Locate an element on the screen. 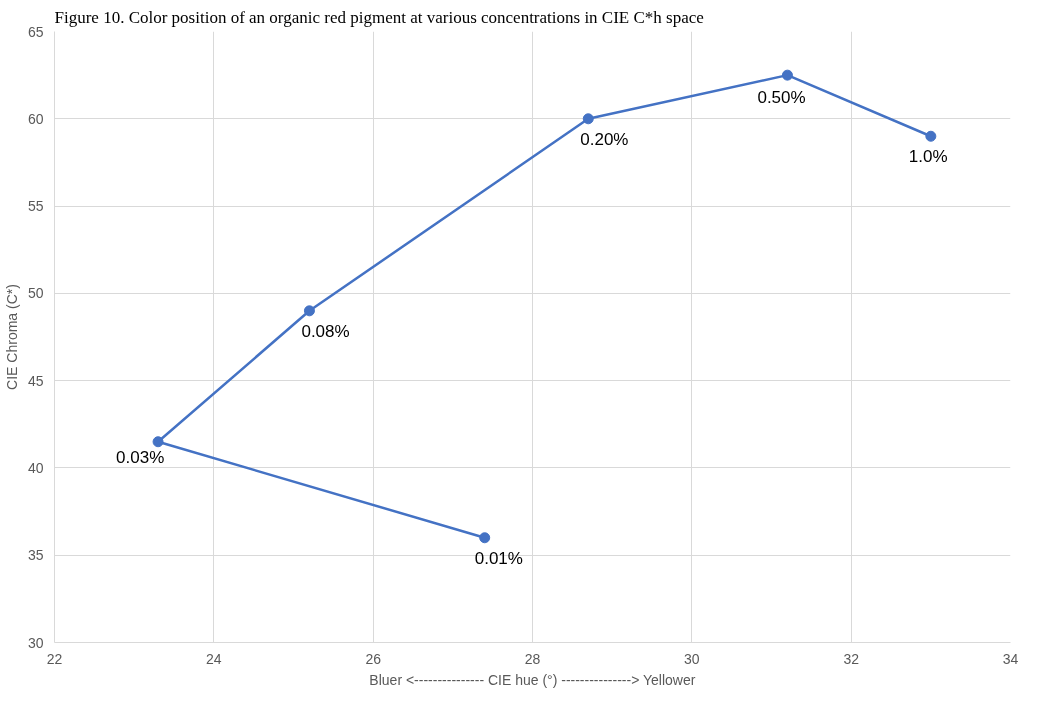 Image resolution: width=1051 pixels, height=702 pixels. y-tick-label: 55 is located at coordinates (35, 206).